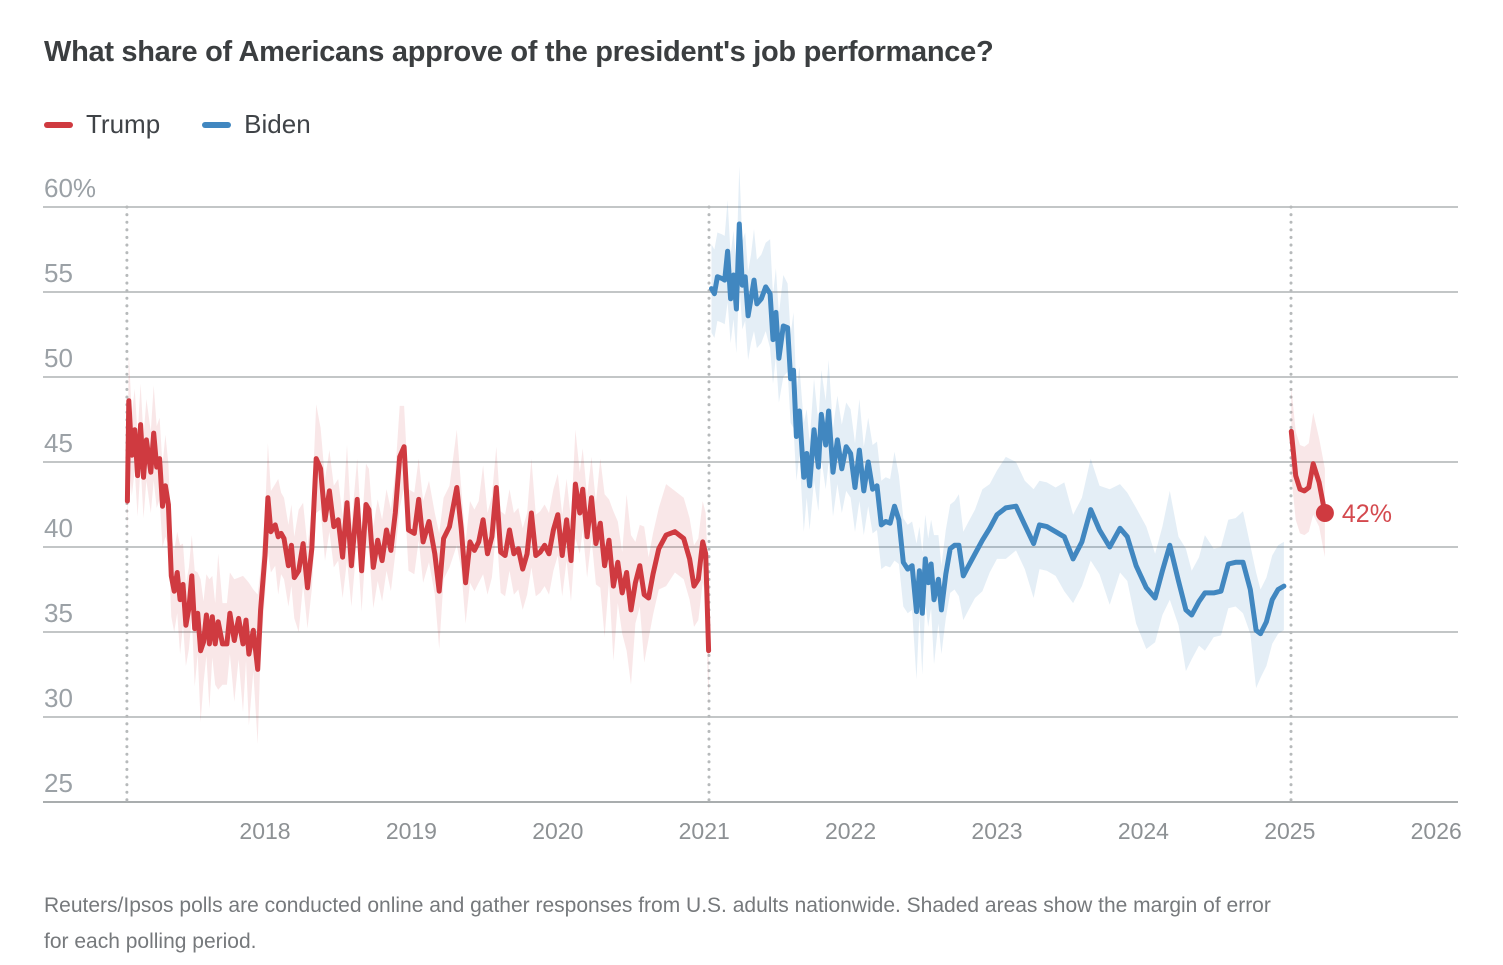  I want to click on x-tick-label-2025: 2025, so click(1289, 831).